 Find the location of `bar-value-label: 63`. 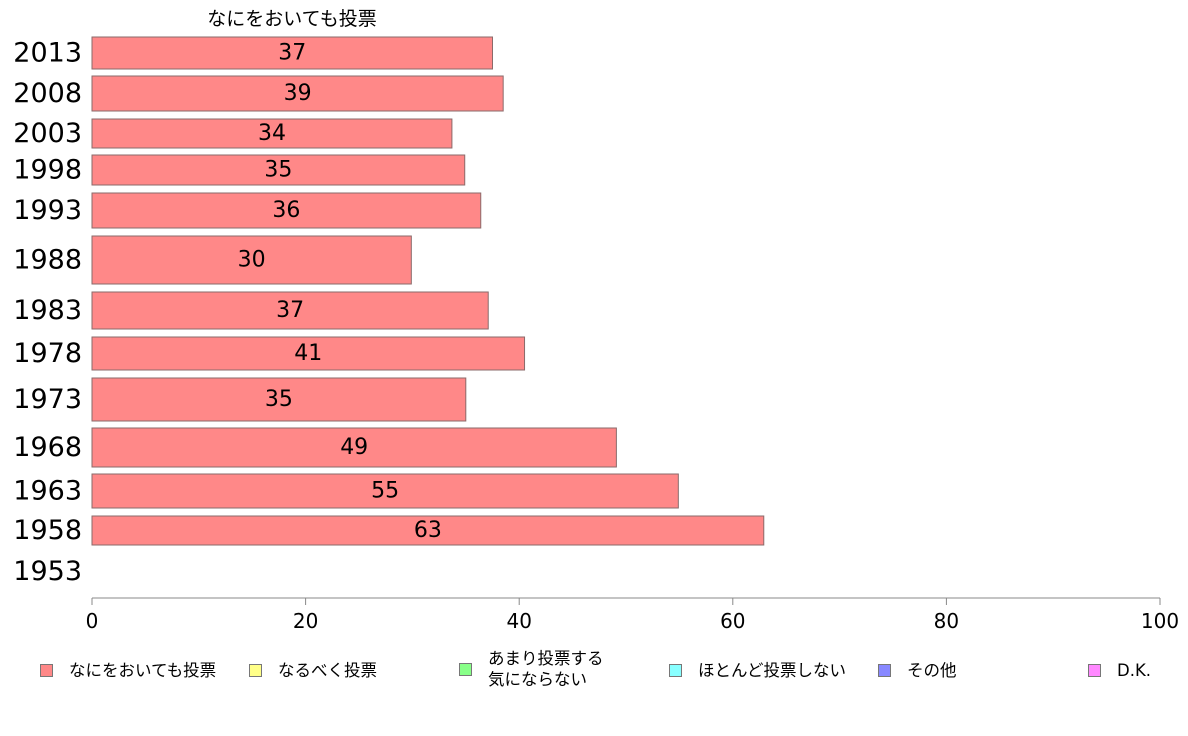

bar-value-label: 63 is located at coordinates (428, 530).